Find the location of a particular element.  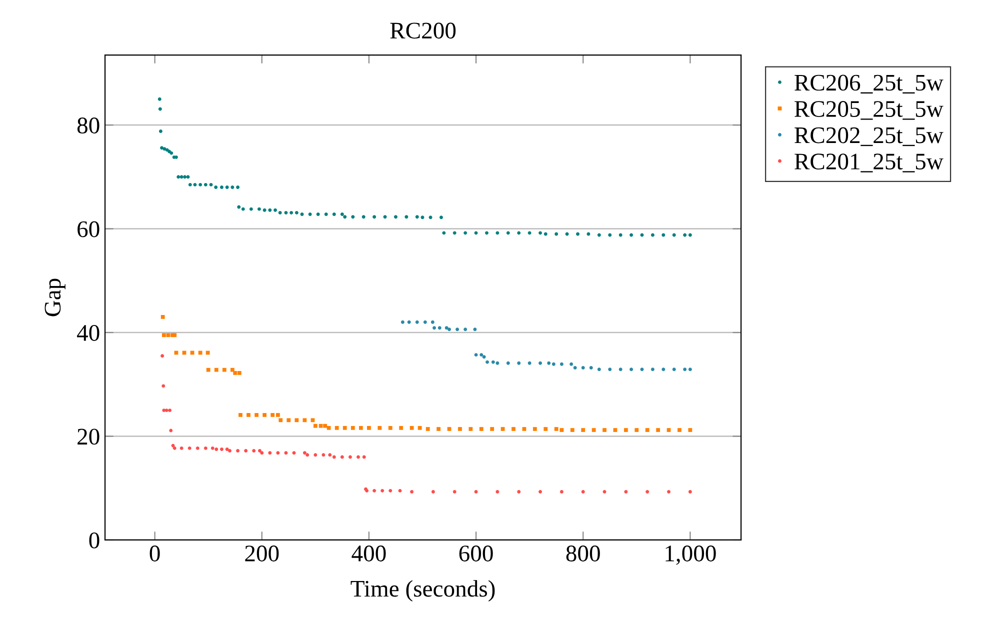

chart-title: RC200 is located at coordinates (423, 30).